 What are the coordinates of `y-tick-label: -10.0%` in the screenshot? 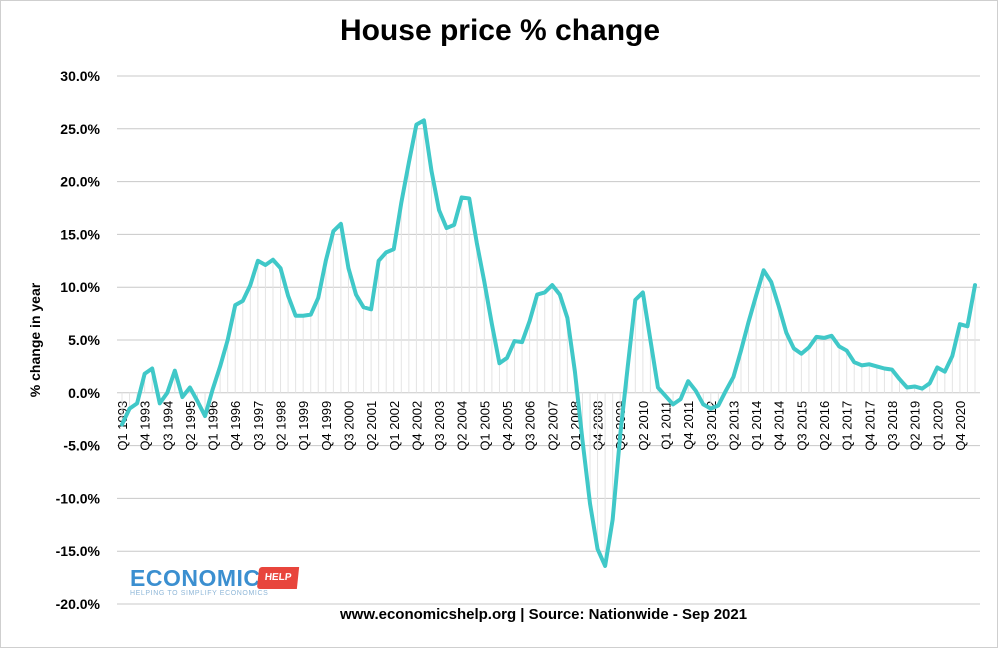 It's located at (78, 498).